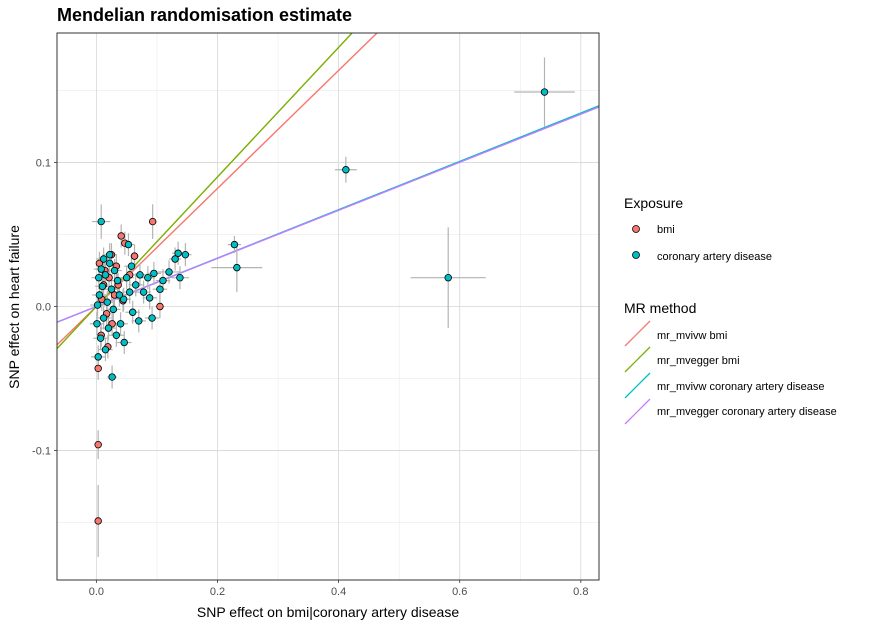 Image resolution: width=883 pixels, height=629 pixels. I want to click on legend-label-cad: coronary artery disease, so click(714, 257).